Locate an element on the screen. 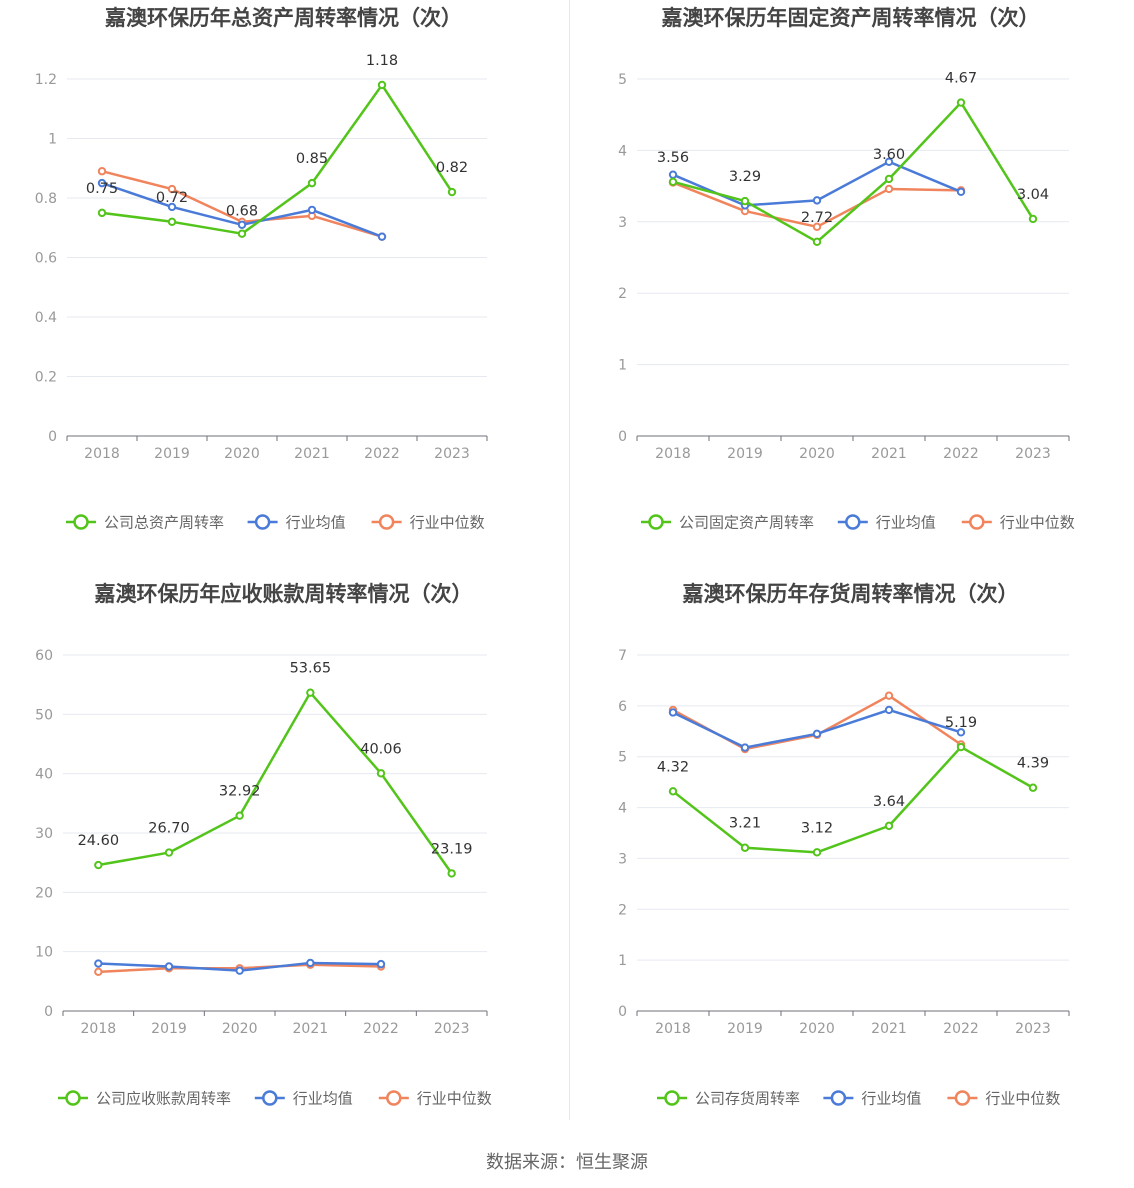 The height and width of the screenshot is (1188, 1134). series-line-median is located at coordinates (817, 722).